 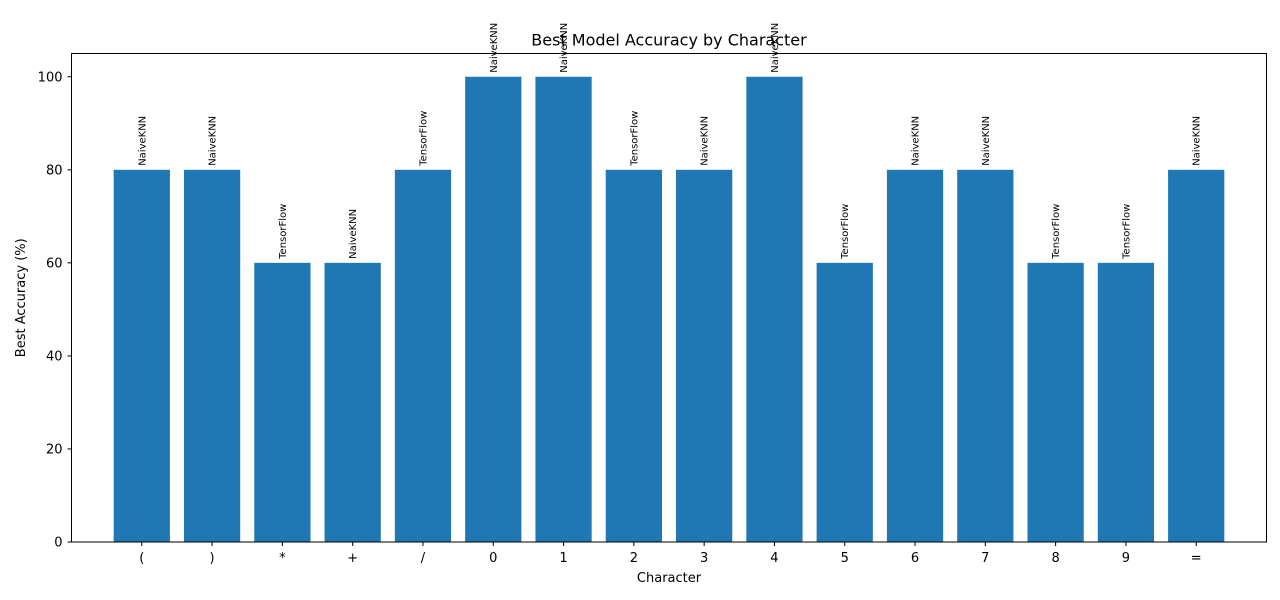 I want to click on x-tick-label-14: 9, so click(x=1126, y=558).